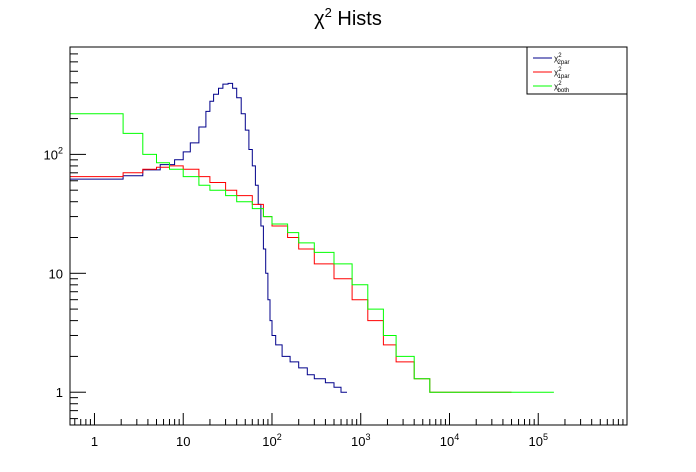 The image size is (696, 472). What do you see at coordinates (351, 431) in the screenshot?
I see `x-axis: 1 10 10² 10³ 10⁴ 10⁵` at bounding box center [351, 431].